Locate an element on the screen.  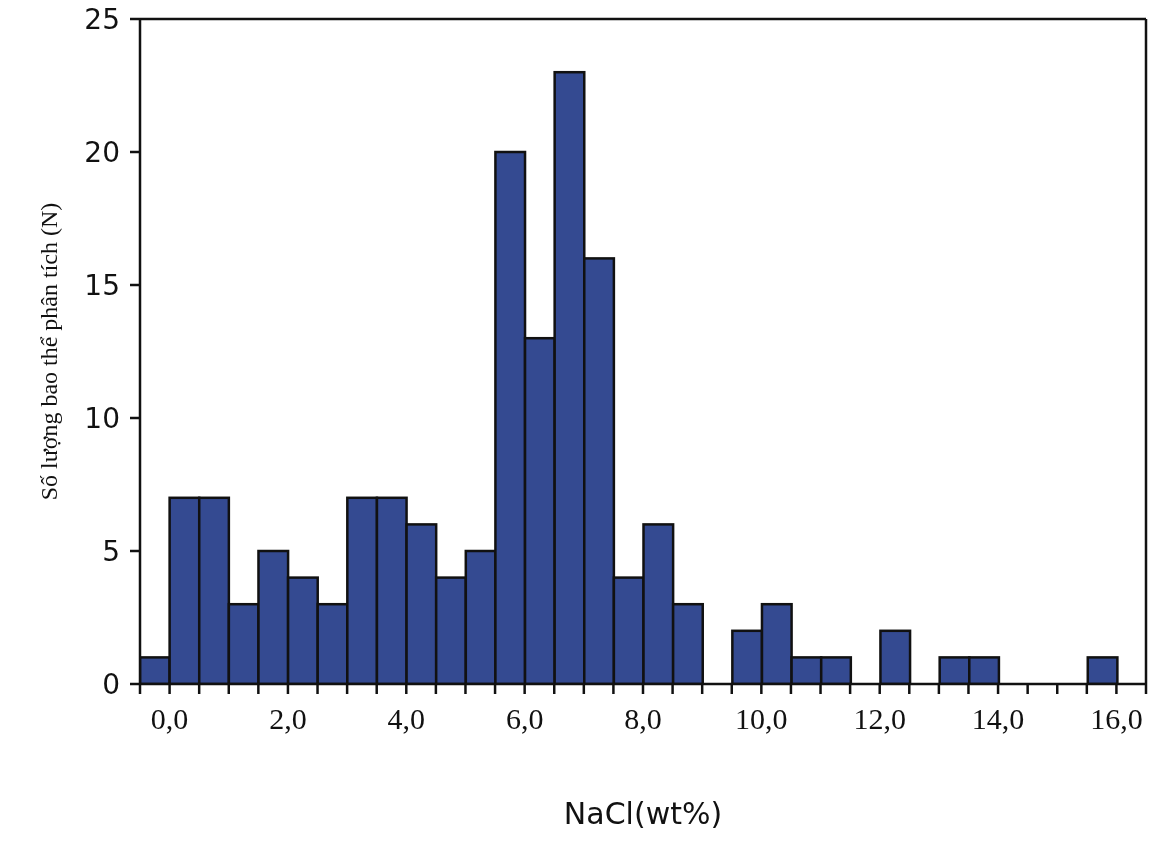
y-tick-label: 10 is located at coordinates (102, 418).